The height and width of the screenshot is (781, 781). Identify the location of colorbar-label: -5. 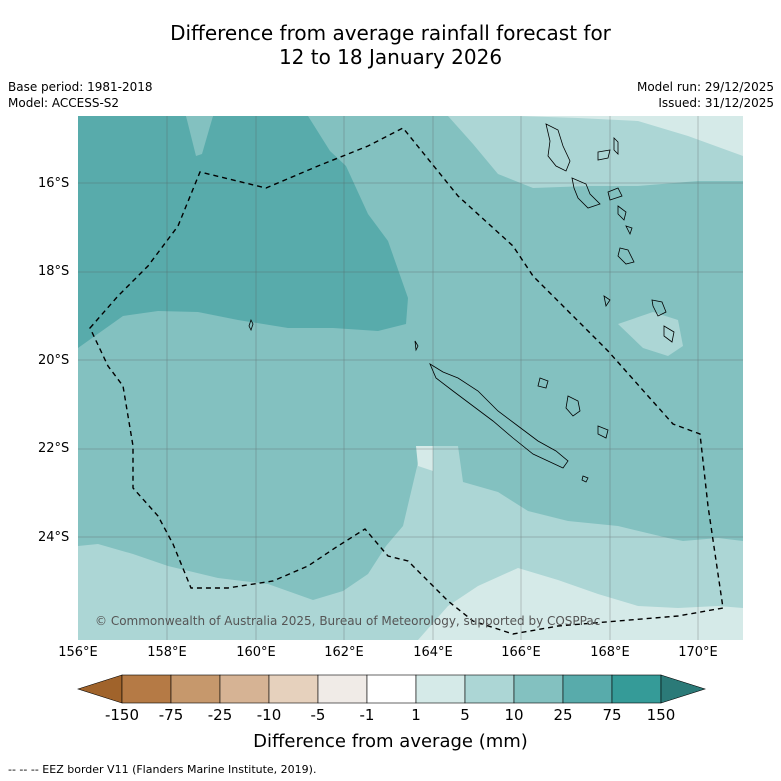
(318, 715).